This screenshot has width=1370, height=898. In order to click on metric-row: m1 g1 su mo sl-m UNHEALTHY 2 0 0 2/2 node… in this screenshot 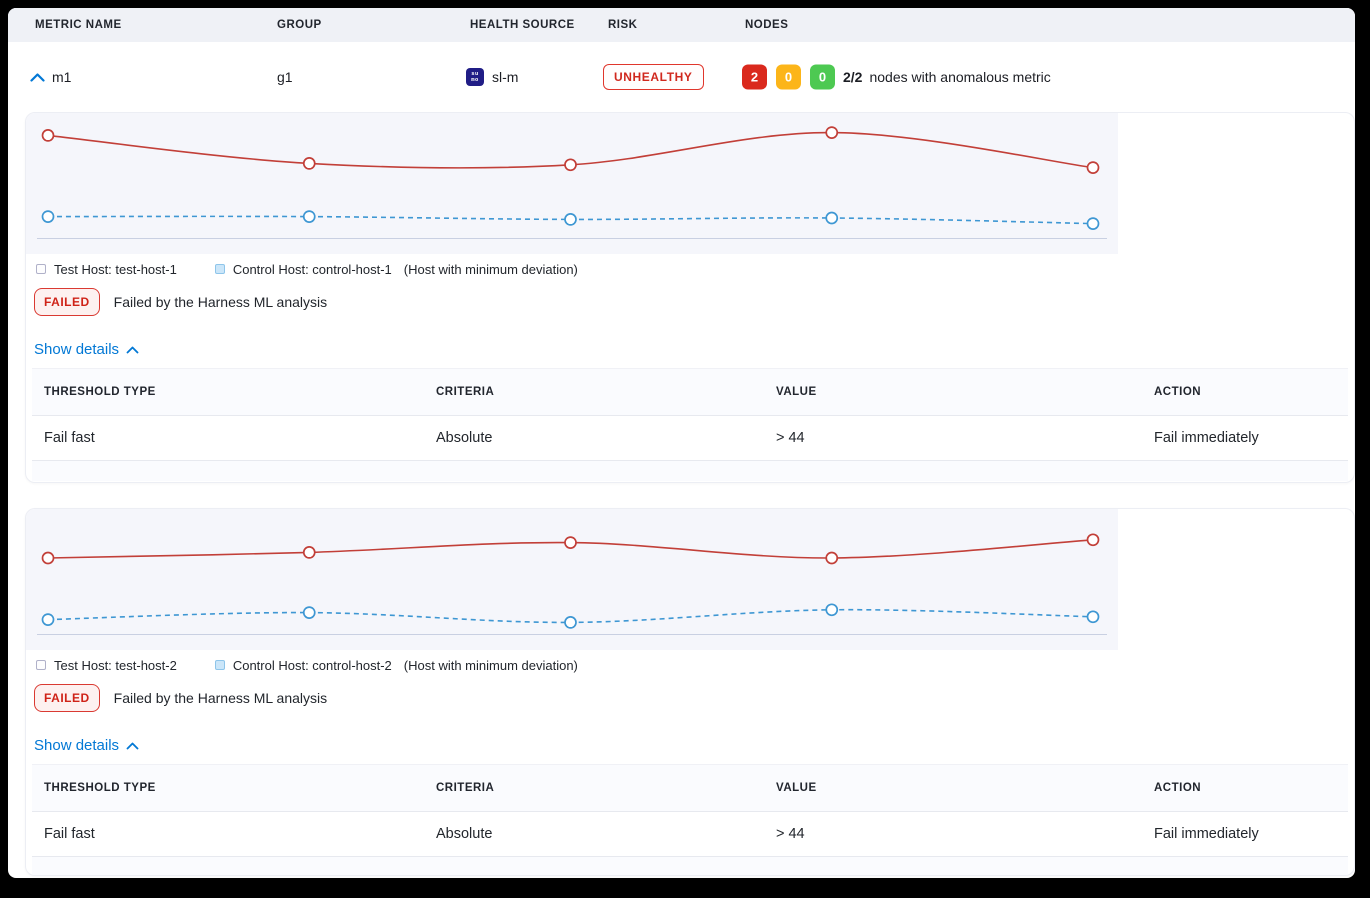, I will do `click(681, 77)`.